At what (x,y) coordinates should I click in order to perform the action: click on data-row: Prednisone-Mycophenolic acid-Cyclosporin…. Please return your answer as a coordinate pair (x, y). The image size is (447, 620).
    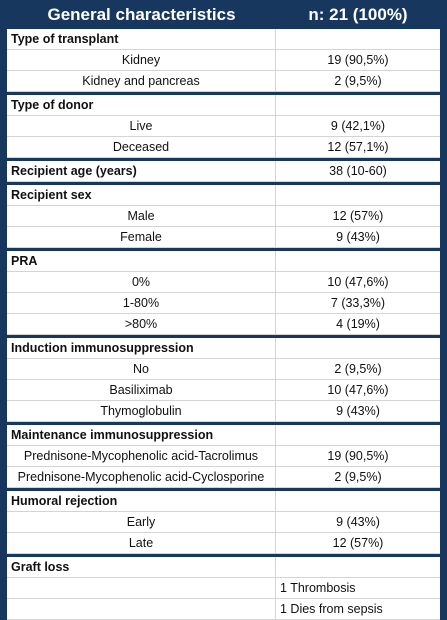
    Looking at the image, I should click on (223, 477).